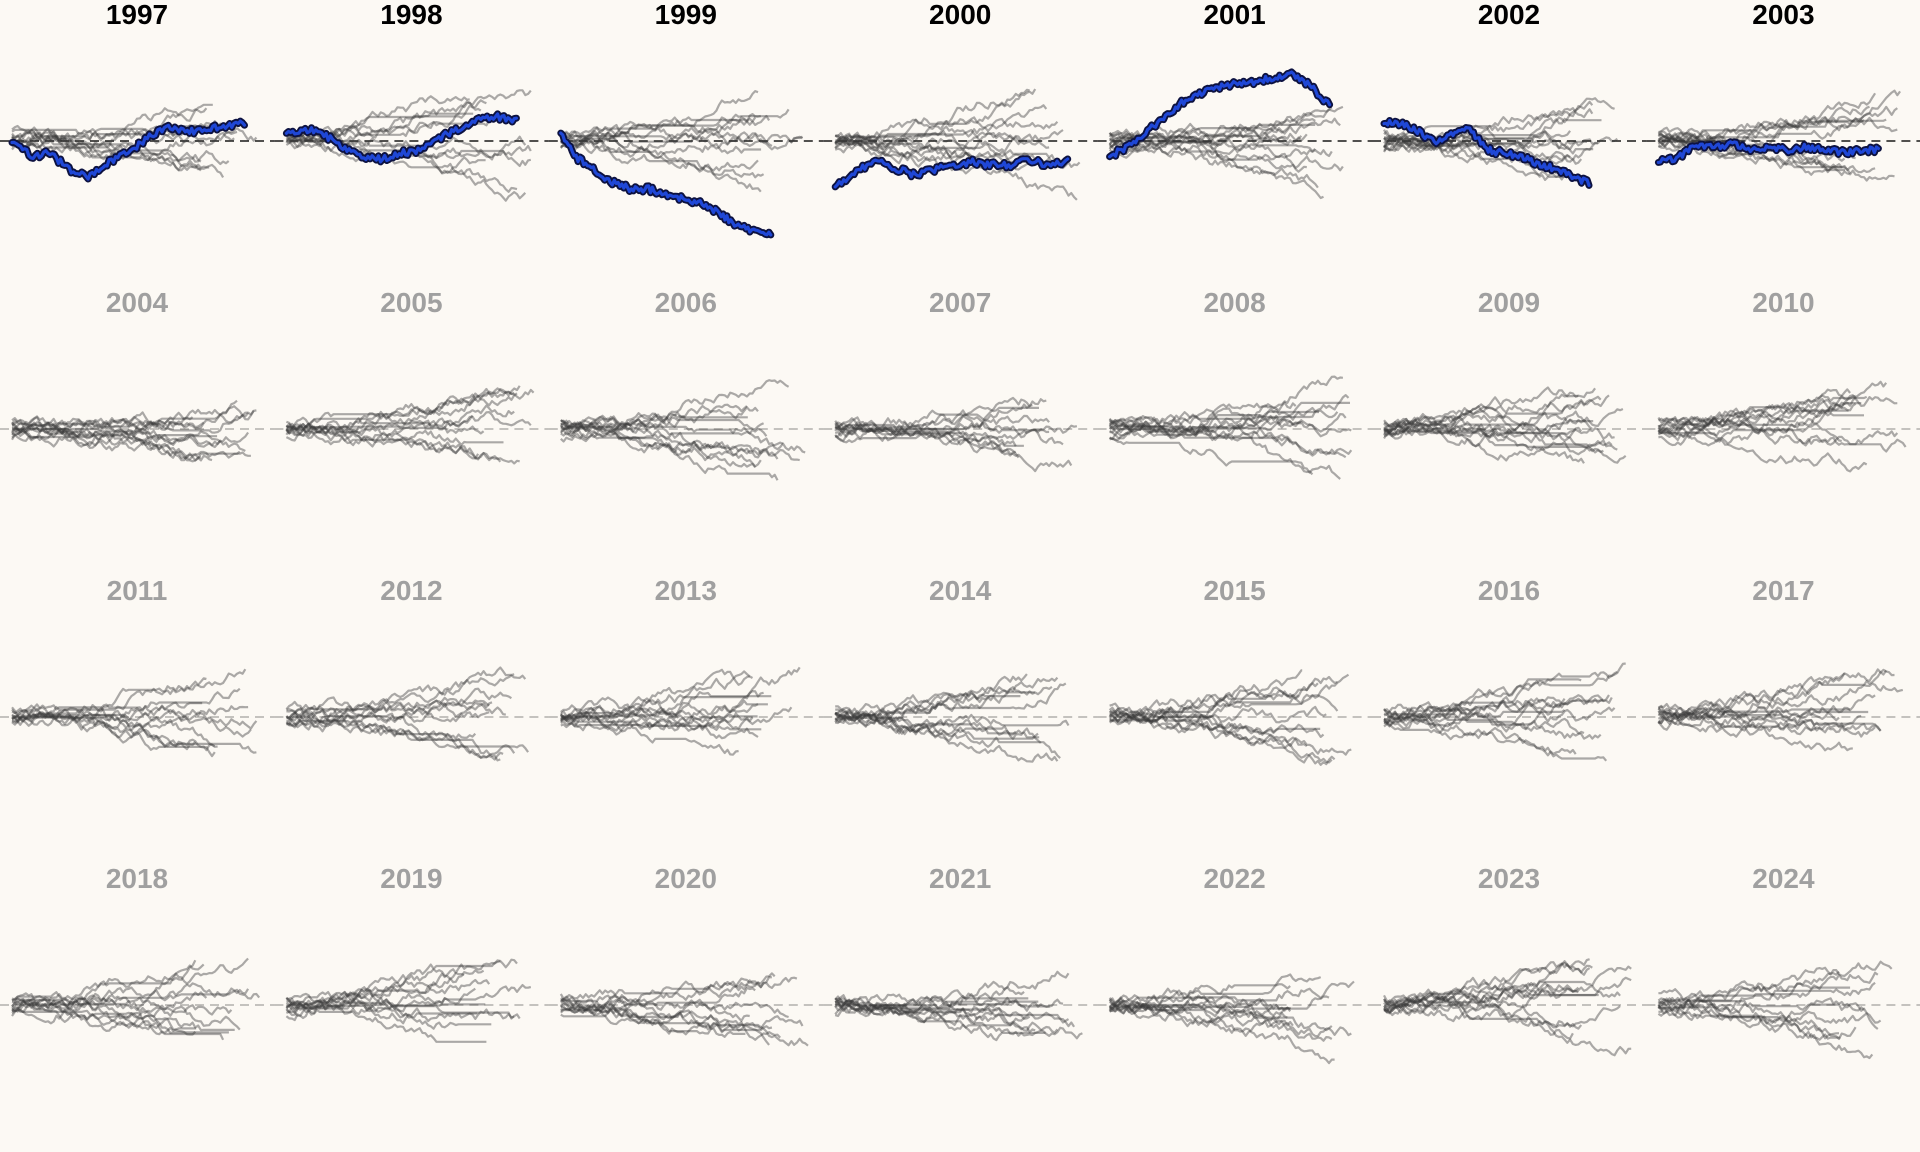 Image resolution: width=1920 pixels, height=1152 pixels. I want to click on panel-title: 2007, so click(960, 302).